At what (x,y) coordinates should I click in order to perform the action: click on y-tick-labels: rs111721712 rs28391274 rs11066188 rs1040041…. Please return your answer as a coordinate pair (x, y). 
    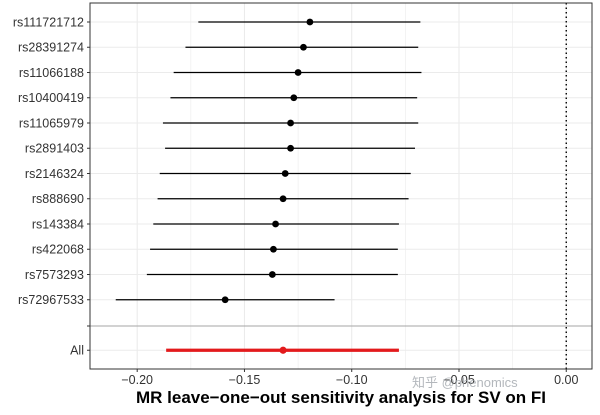
    Looking at the image, I should click on (51, 186).